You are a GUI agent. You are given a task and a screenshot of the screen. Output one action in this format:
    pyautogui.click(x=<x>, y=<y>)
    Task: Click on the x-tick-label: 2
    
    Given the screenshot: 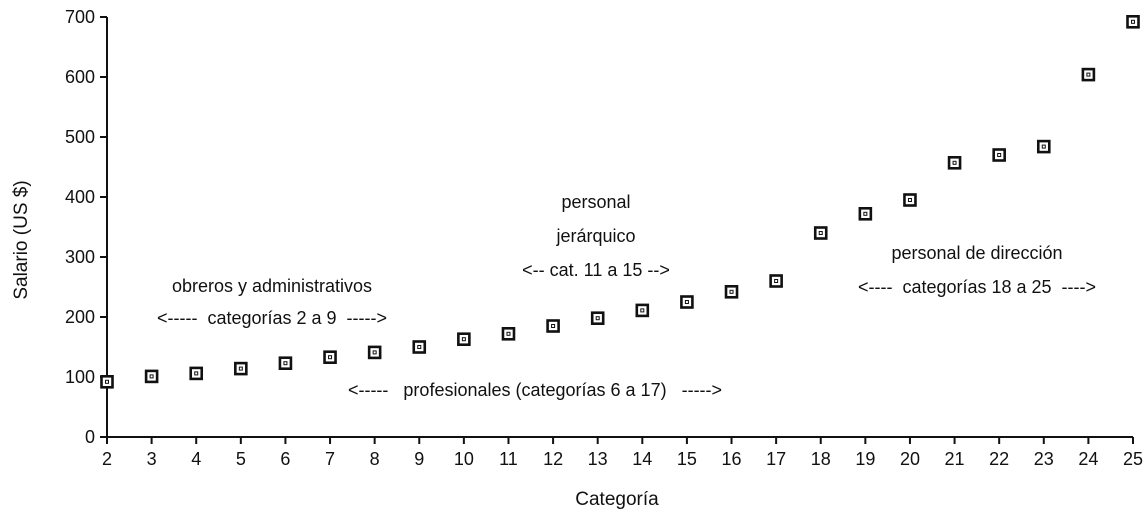 What is the action you would take?
    pyautogui.click(x=107, y=459)
    